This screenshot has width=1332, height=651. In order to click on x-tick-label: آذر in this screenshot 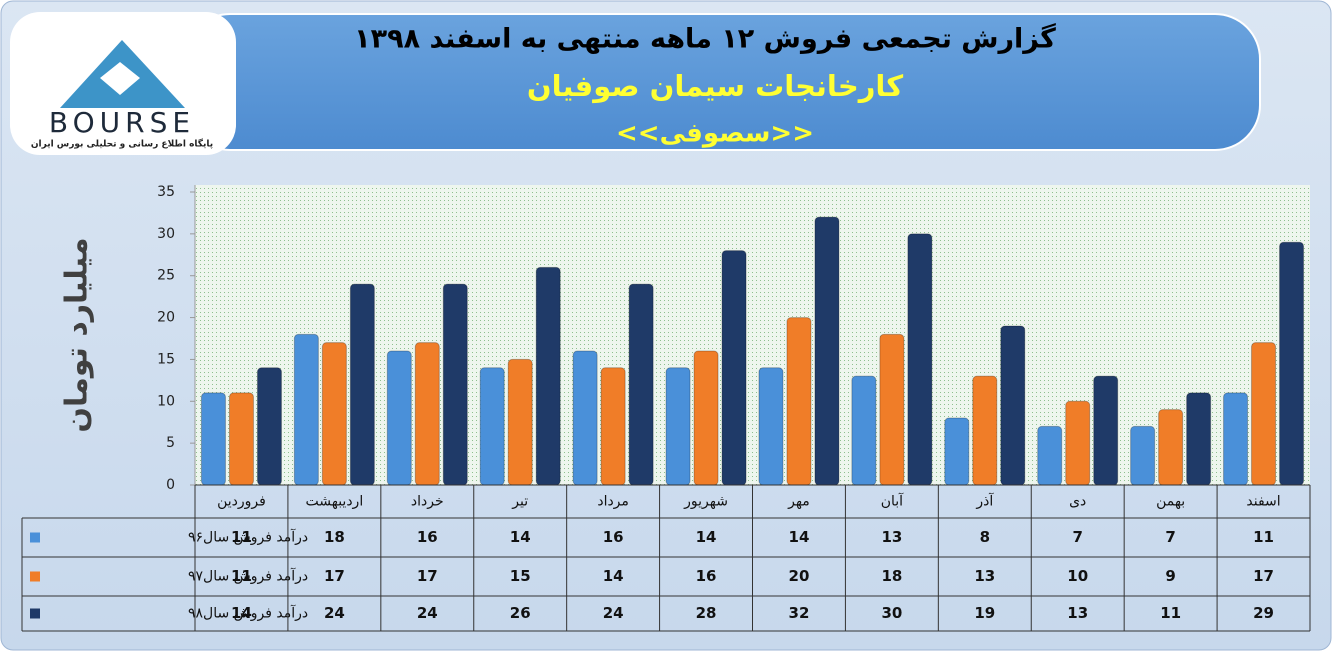, I will do `click(984, 501)`.